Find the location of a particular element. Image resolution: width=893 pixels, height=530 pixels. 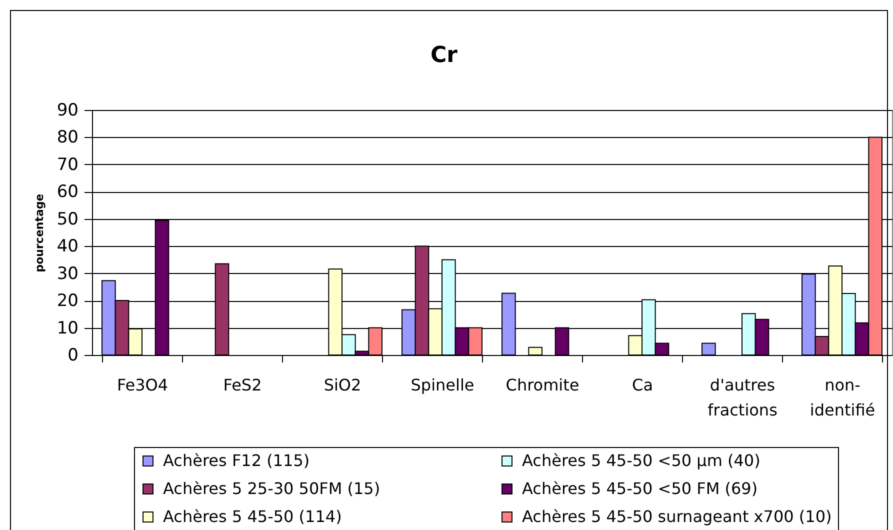

x-tick-label: Fe3O4 is located at coordinates (142, 385).